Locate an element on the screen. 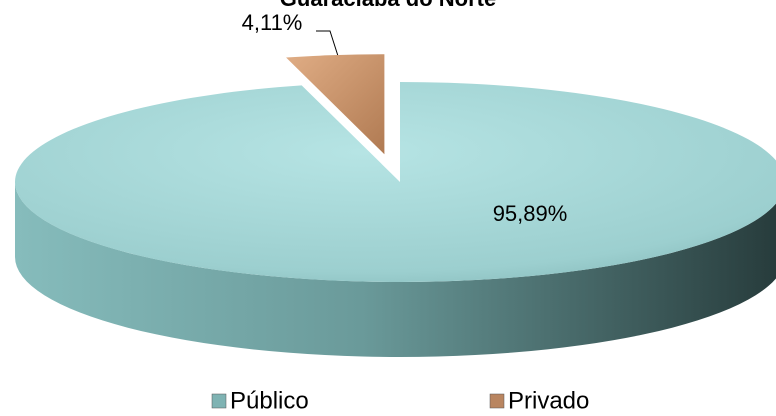 The image size is (776, 416). leader-line is located at coordinates (327, 43).